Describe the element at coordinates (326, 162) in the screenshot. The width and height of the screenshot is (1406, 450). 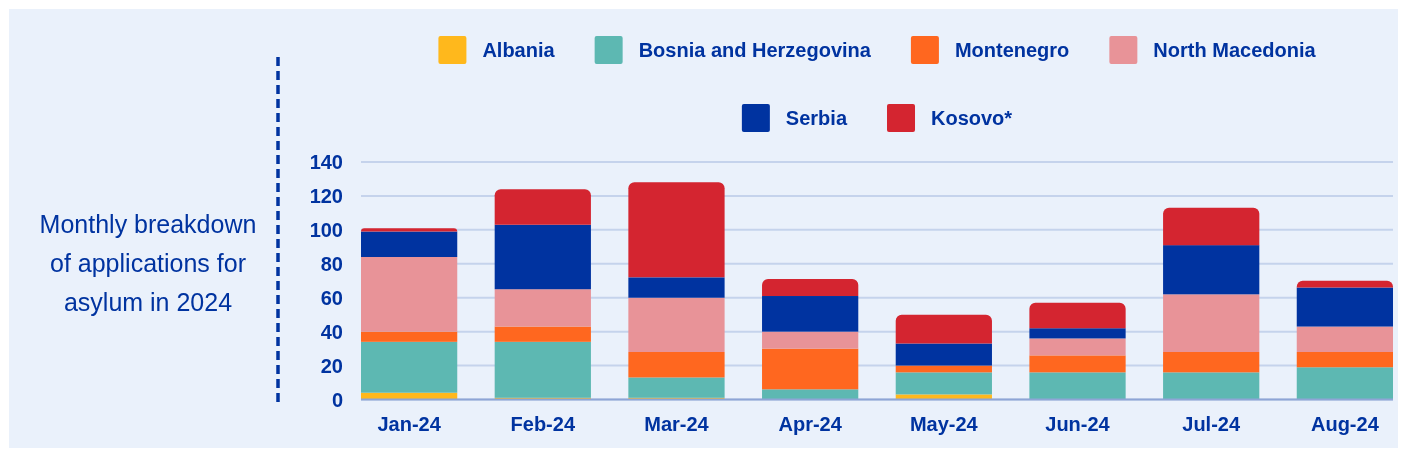
I see `y-tick-label: 140` at that location.